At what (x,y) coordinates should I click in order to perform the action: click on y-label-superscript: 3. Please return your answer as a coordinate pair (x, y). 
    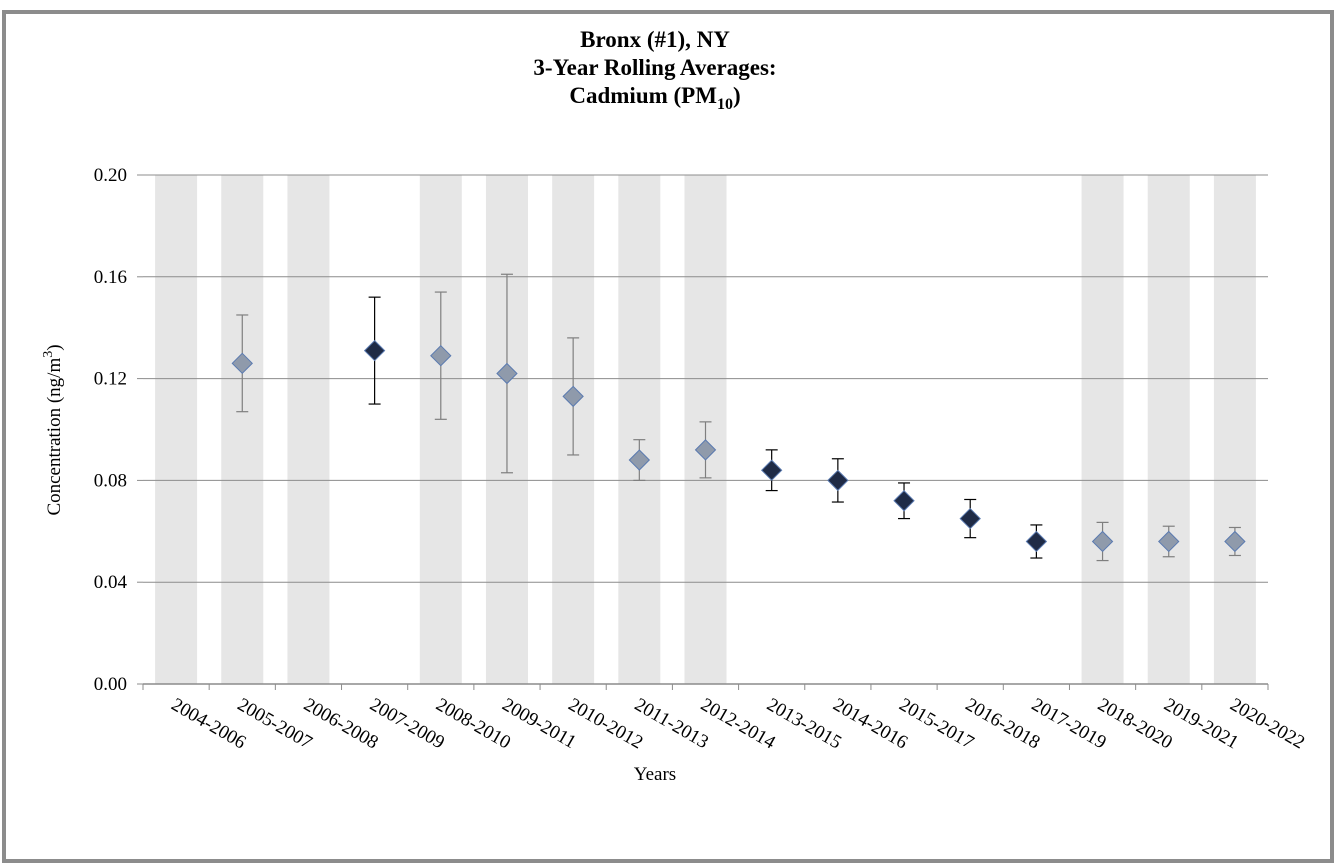
    Looking at the image, I should click on (48, 354).